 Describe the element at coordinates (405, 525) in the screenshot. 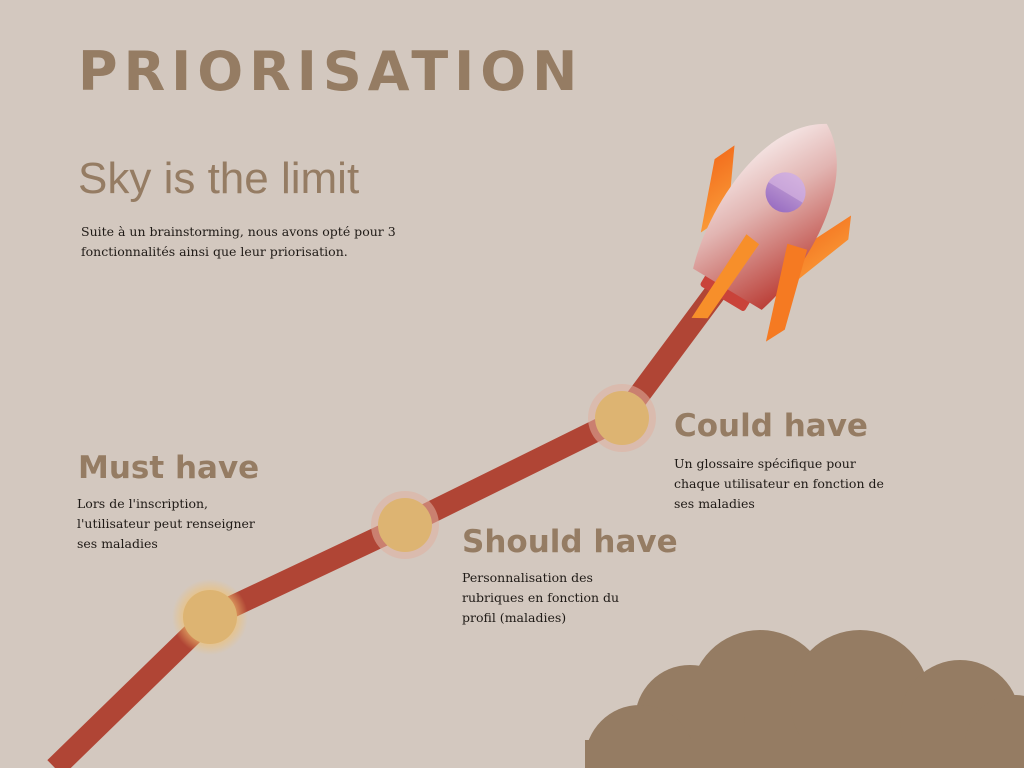

I see `milestone-should` at that location.